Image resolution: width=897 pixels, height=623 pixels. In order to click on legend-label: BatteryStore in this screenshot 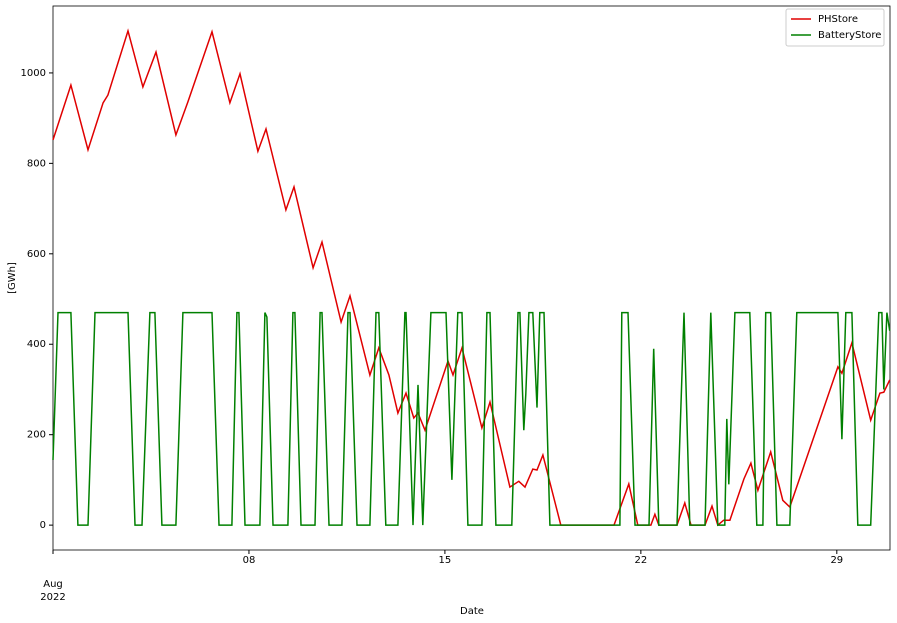, I will do `click(849, 35)`.